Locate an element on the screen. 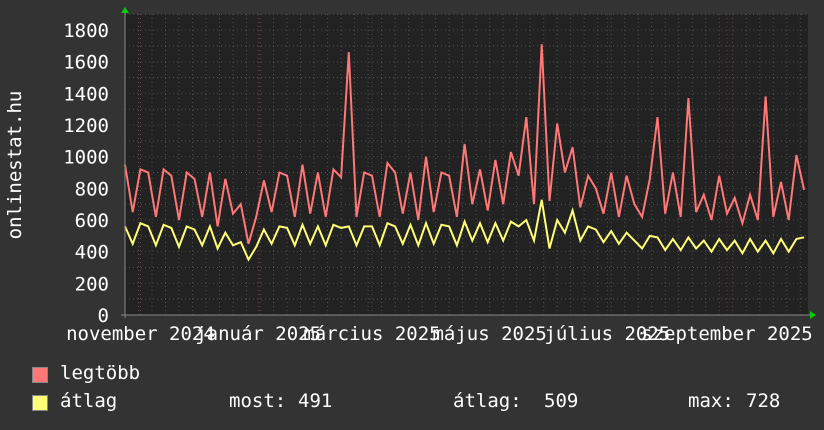  y-tick-label: 1600 is located at coordinates (86, 63).